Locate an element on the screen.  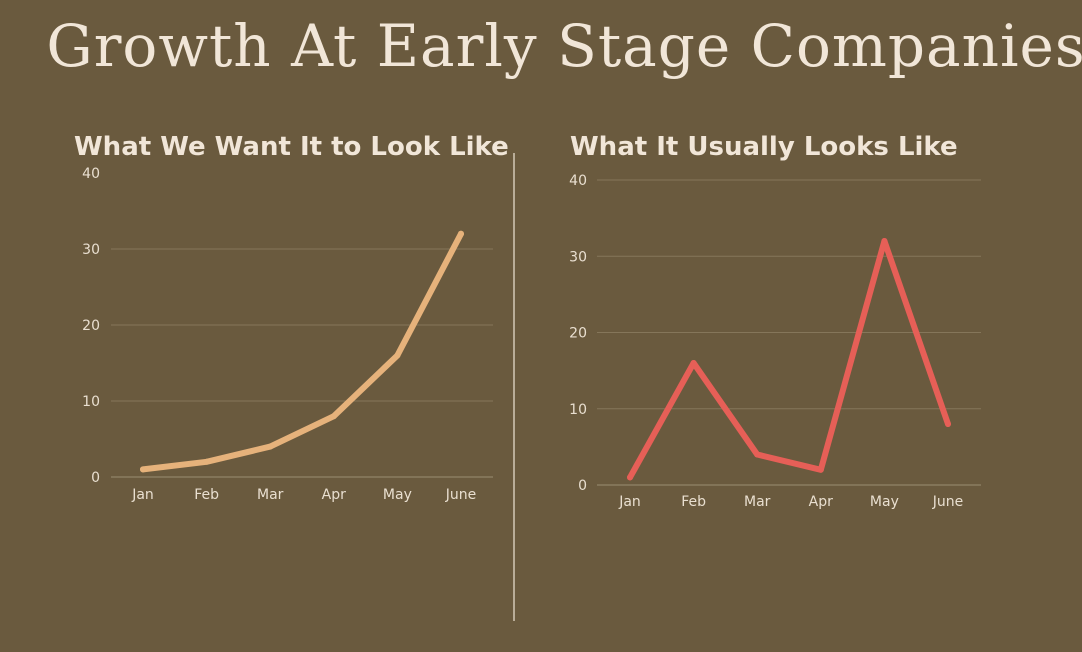
right-x-tick-label: Apr is located at coordinates (821, 502).